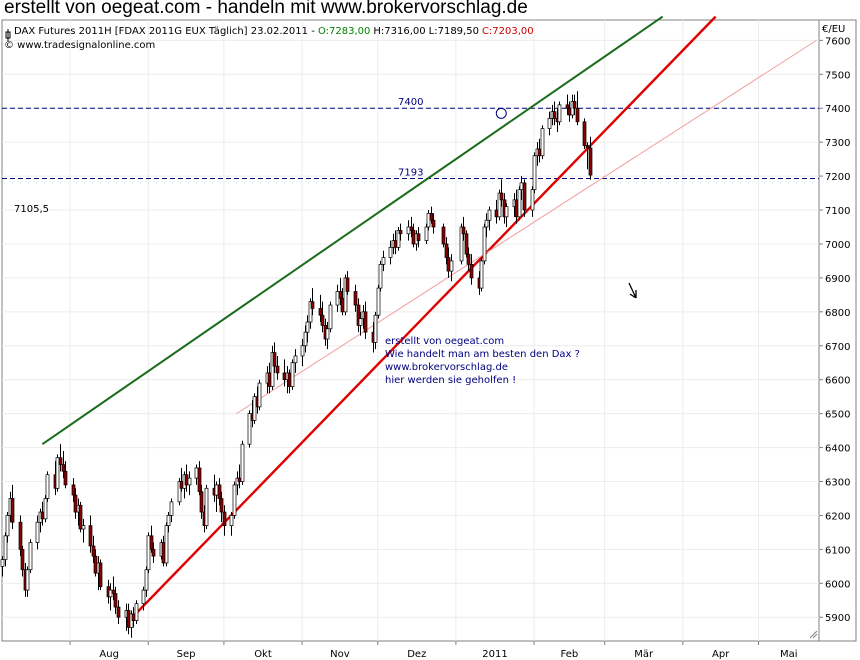 The width and height of the screenshot is (860, 660). Describe the element at coordinates (399, 31) in the screenshot. I see `header-high: H:7316,00` at that location.